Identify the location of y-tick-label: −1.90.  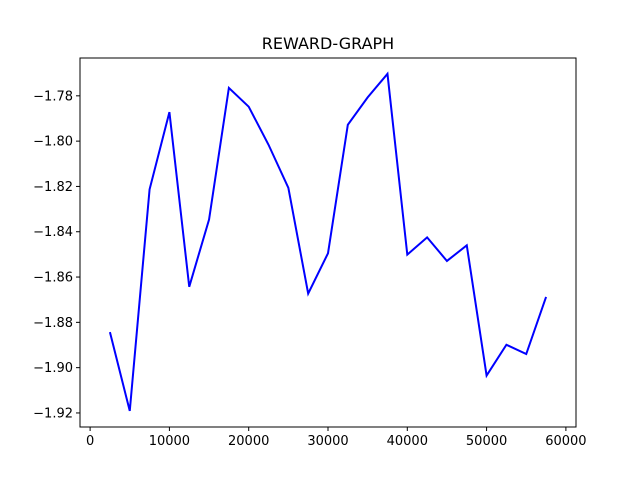
(53, 368).